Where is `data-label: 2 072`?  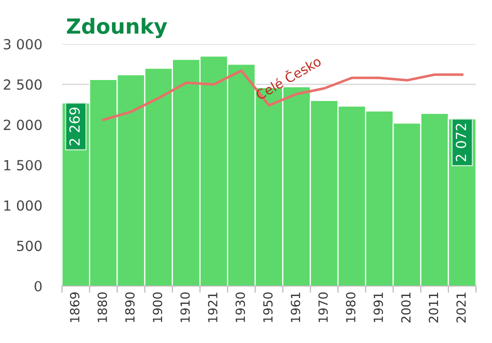
data-label: 2 072 is located at coordinates (461, 143).